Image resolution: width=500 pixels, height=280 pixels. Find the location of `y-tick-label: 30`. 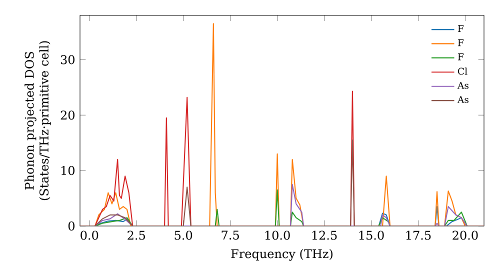

y-tick-label: 30 is located at coordinates (67, 59).